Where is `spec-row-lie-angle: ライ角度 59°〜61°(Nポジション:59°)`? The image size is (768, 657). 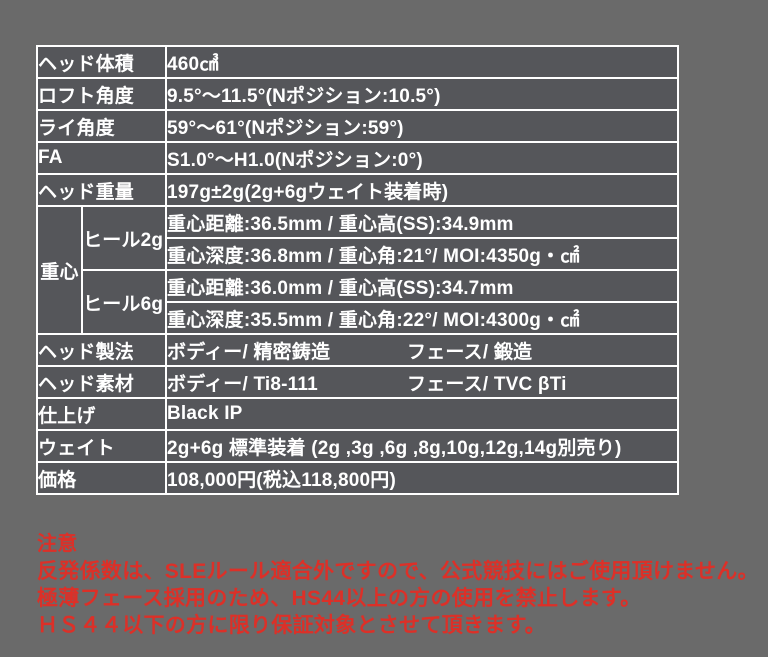
spec-row-lie-angle: ライ角度 59°〜61°(Nポジション:59°) is located at coordinates (357, 126).